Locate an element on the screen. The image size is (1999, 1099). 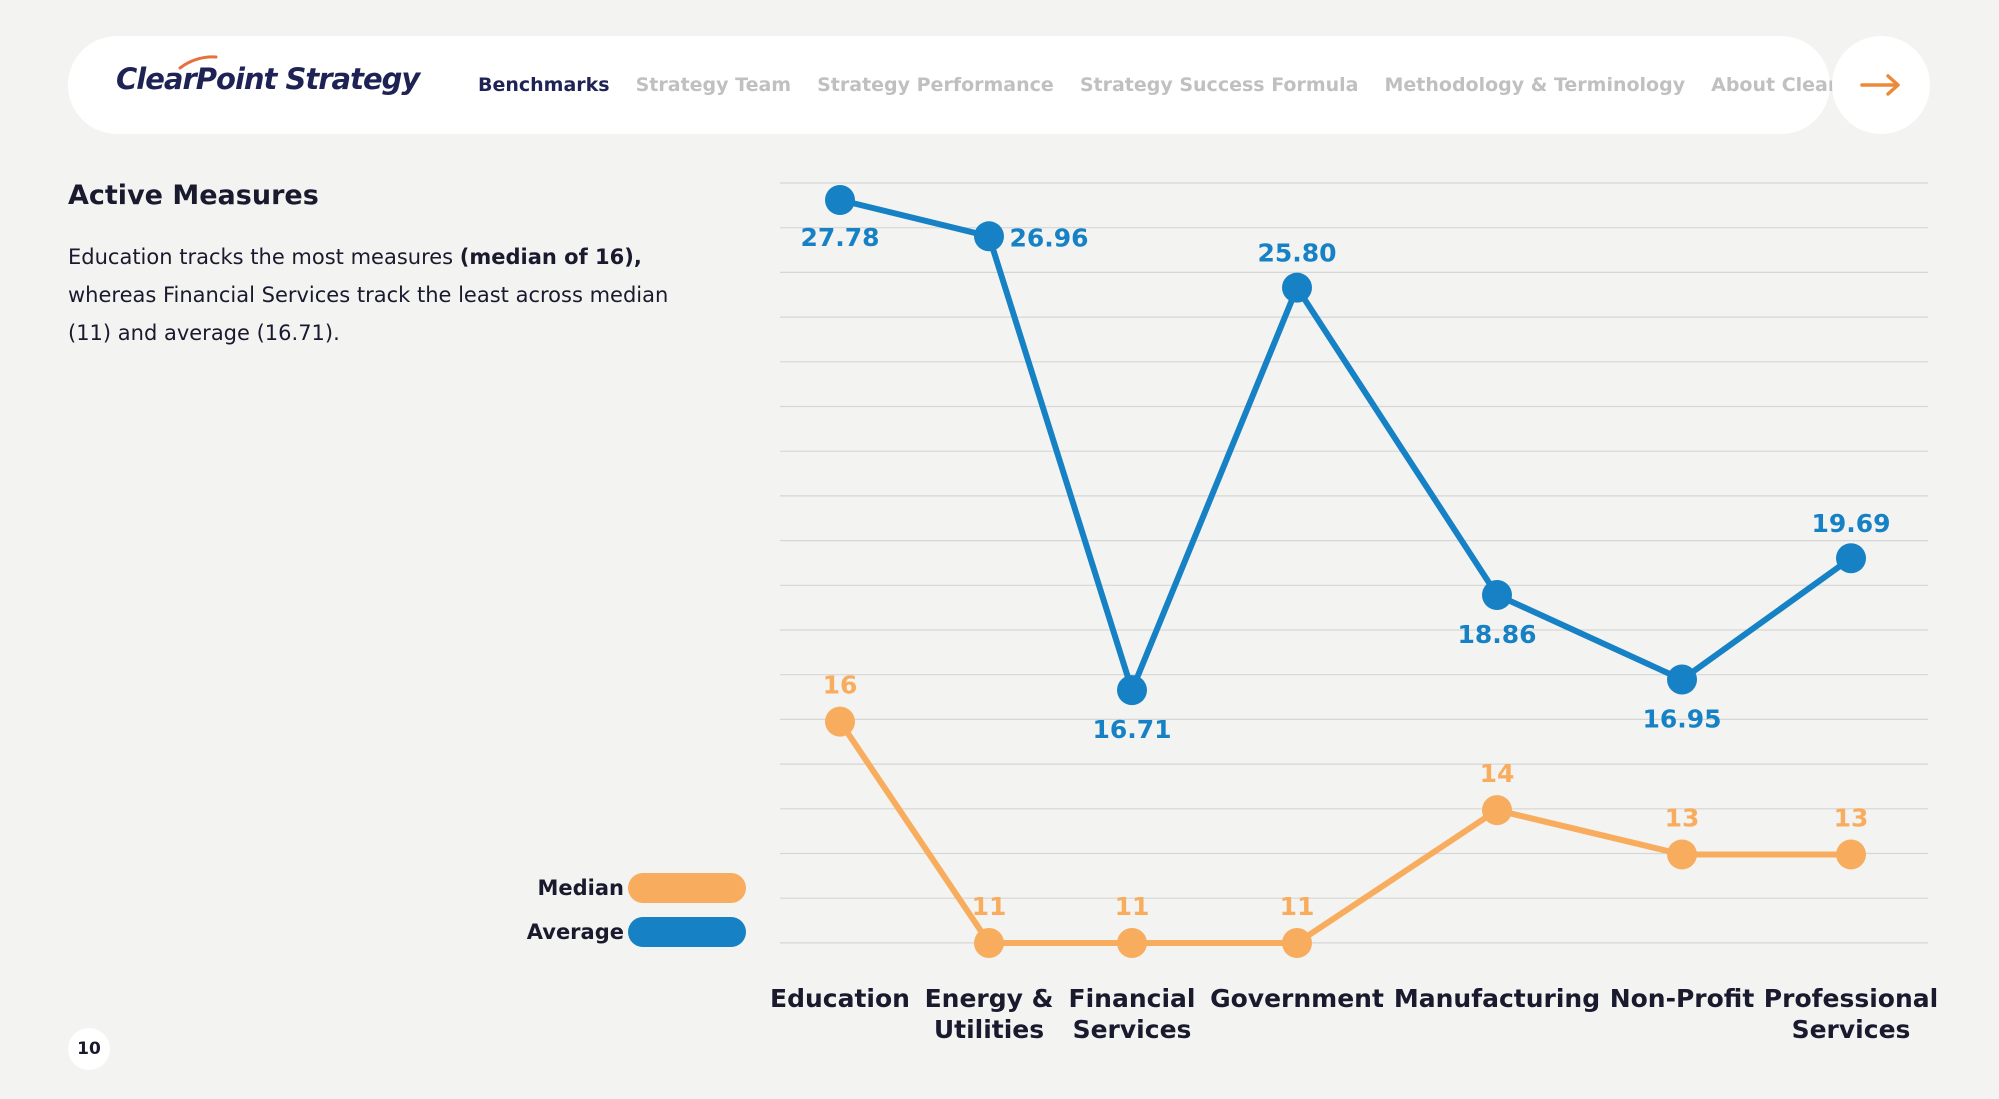
legend-swatch-median is located at coordinates (687, 888).